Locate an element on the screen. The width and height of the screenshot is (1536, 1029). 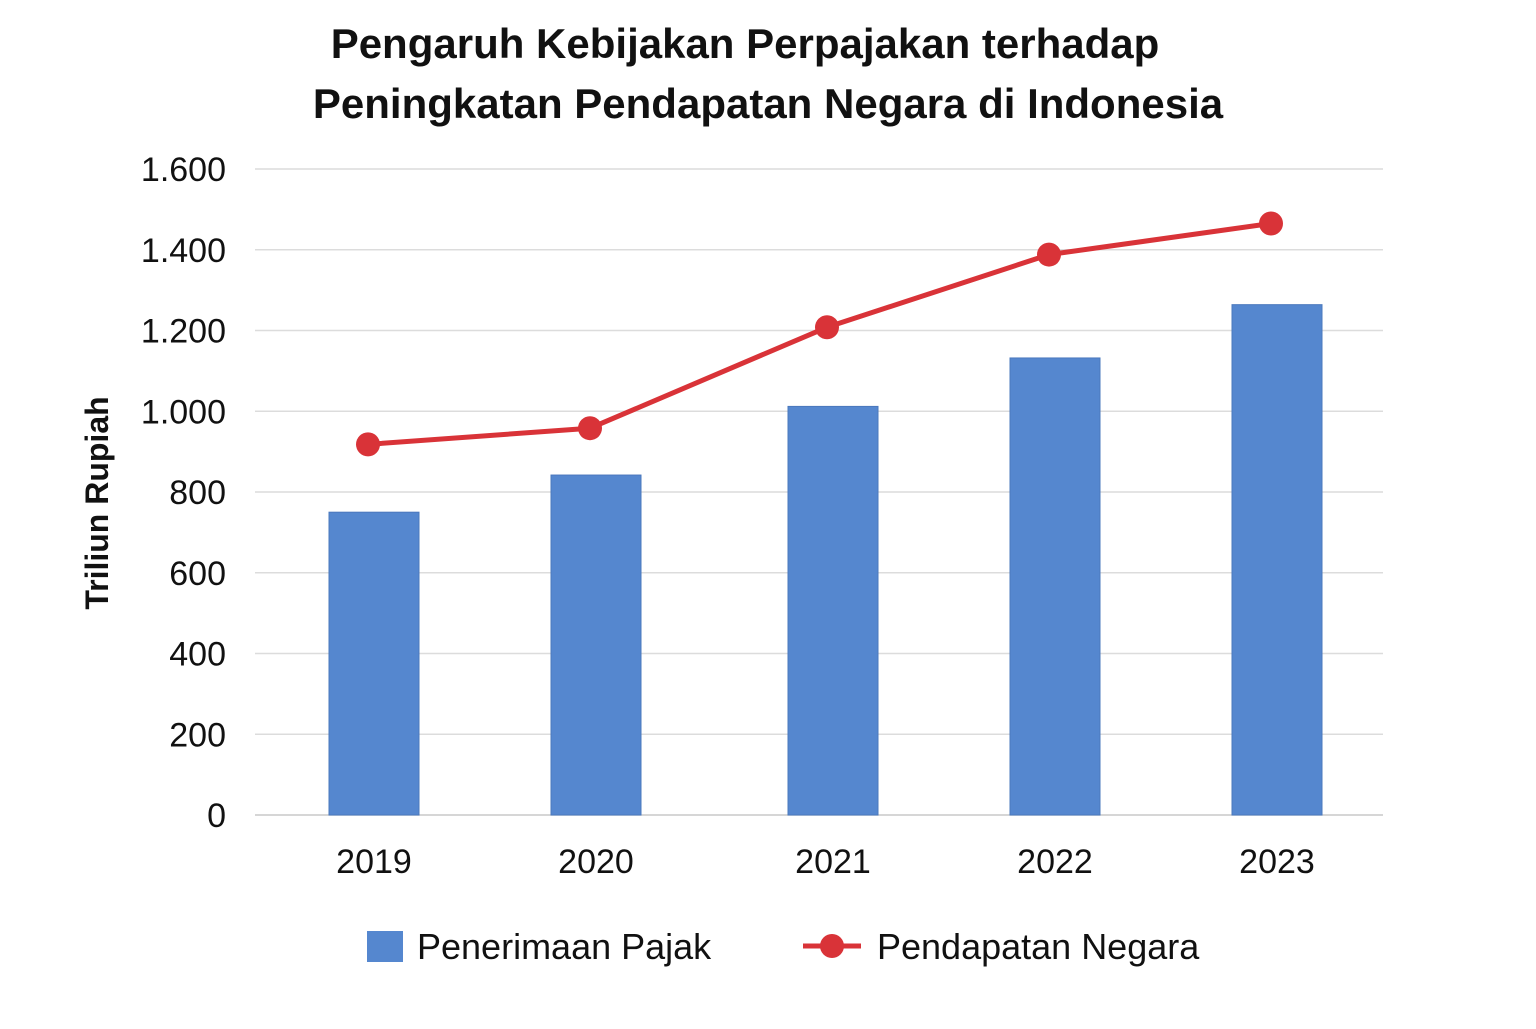
x-tick-label: 2021 is located at coordinates (833, 862).